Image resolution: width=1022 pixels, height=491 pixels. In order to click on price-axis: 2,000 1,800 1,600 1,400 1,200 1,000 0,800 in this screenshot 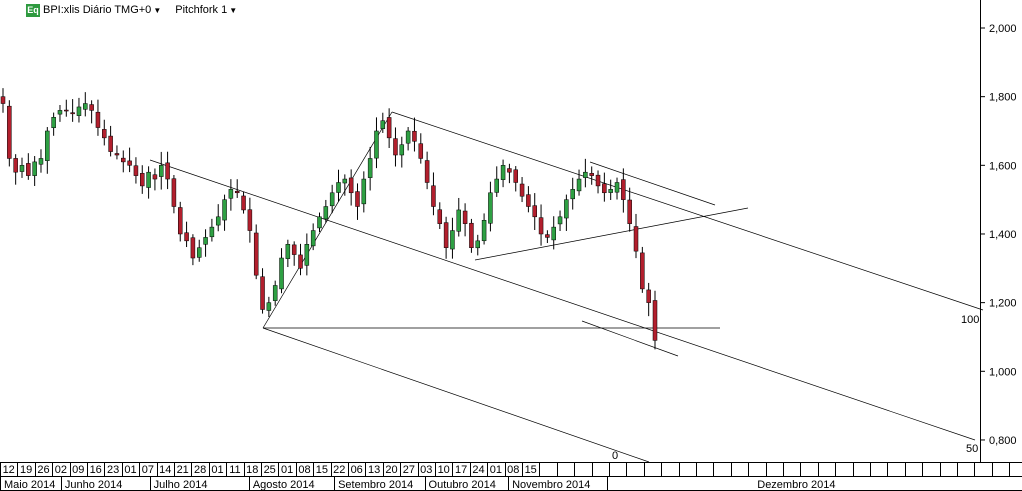, I will do `click(998, 235)`.